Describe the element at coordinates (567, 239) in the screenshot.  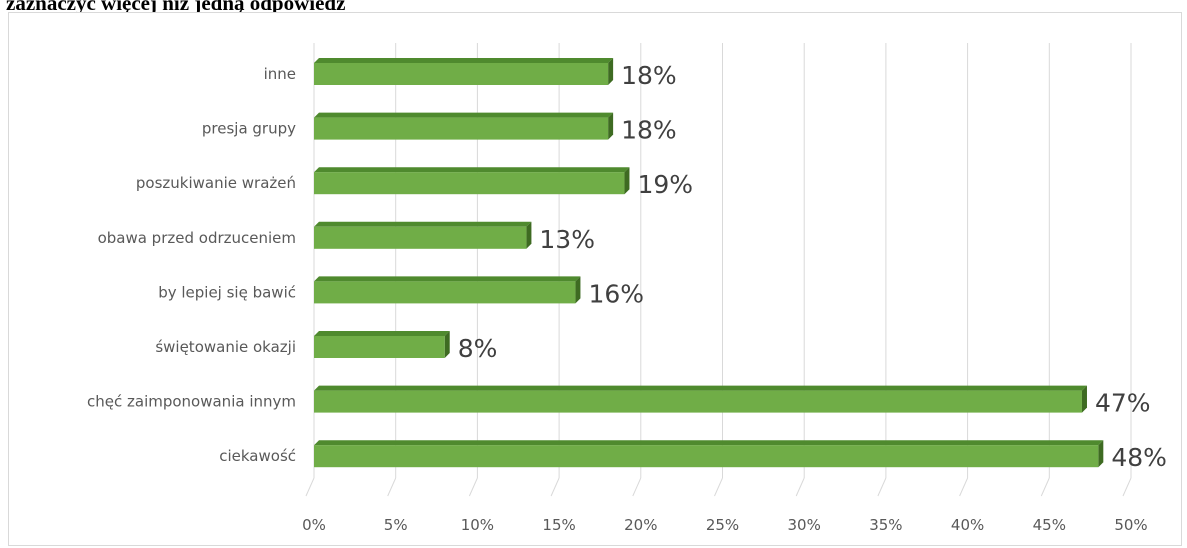
I see `data-label: 13%` at that location.